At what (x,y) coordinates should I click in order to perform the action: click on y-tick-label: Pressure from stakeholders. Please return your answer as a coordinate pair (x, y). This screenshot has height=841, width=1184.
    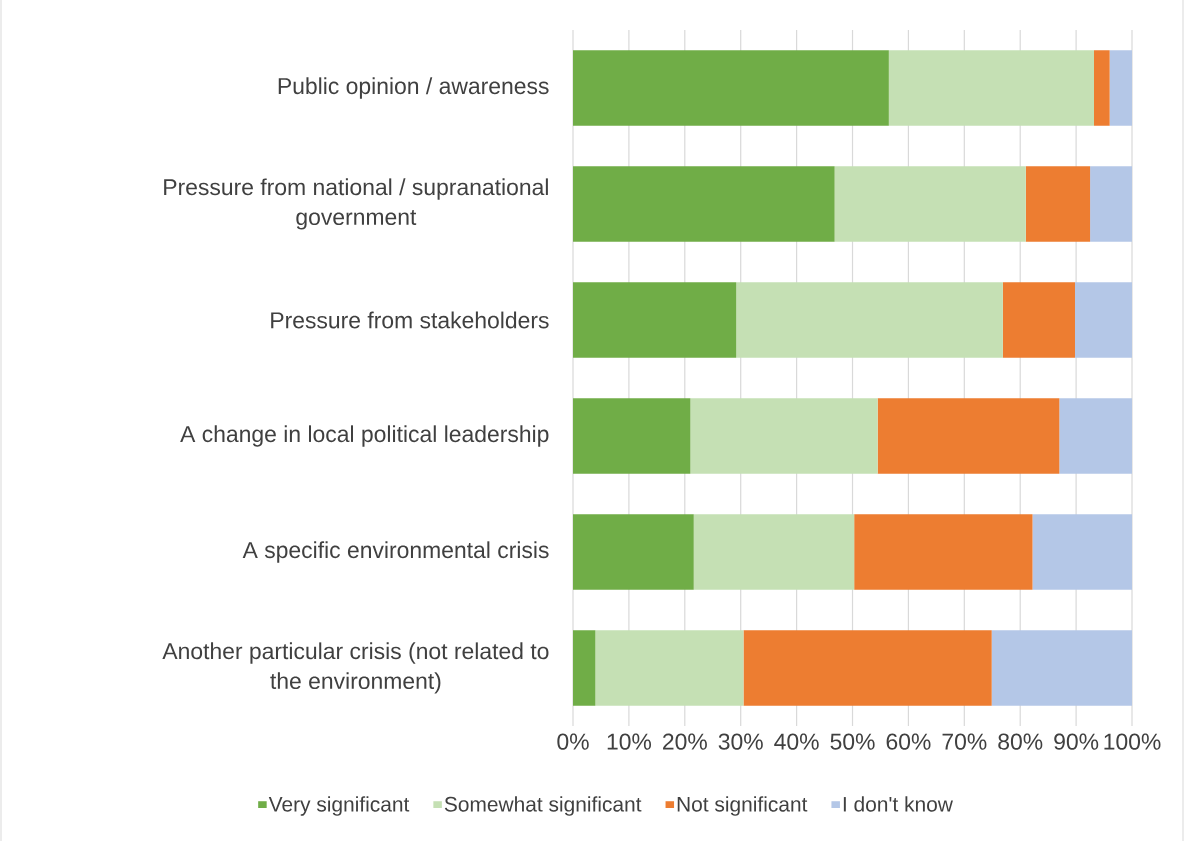
    Looking at the image, I should click on (410, 320).